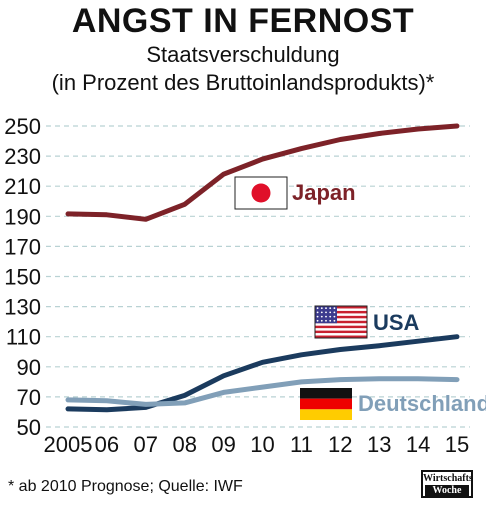 The width and height of the screenshot is (486, 506). What do you see at coordinates (22, 216) in the screenshot?
I see `y-tick-label: 190` at bounding box center [22, 216].